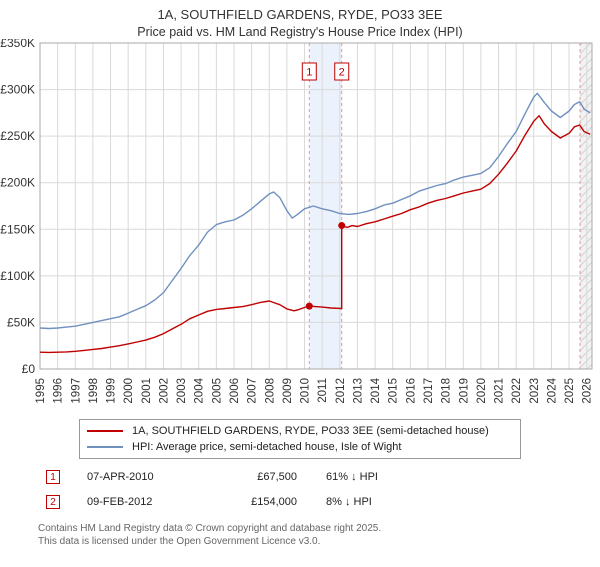  I want to click on svg-text: 1998, so click(94, 391).